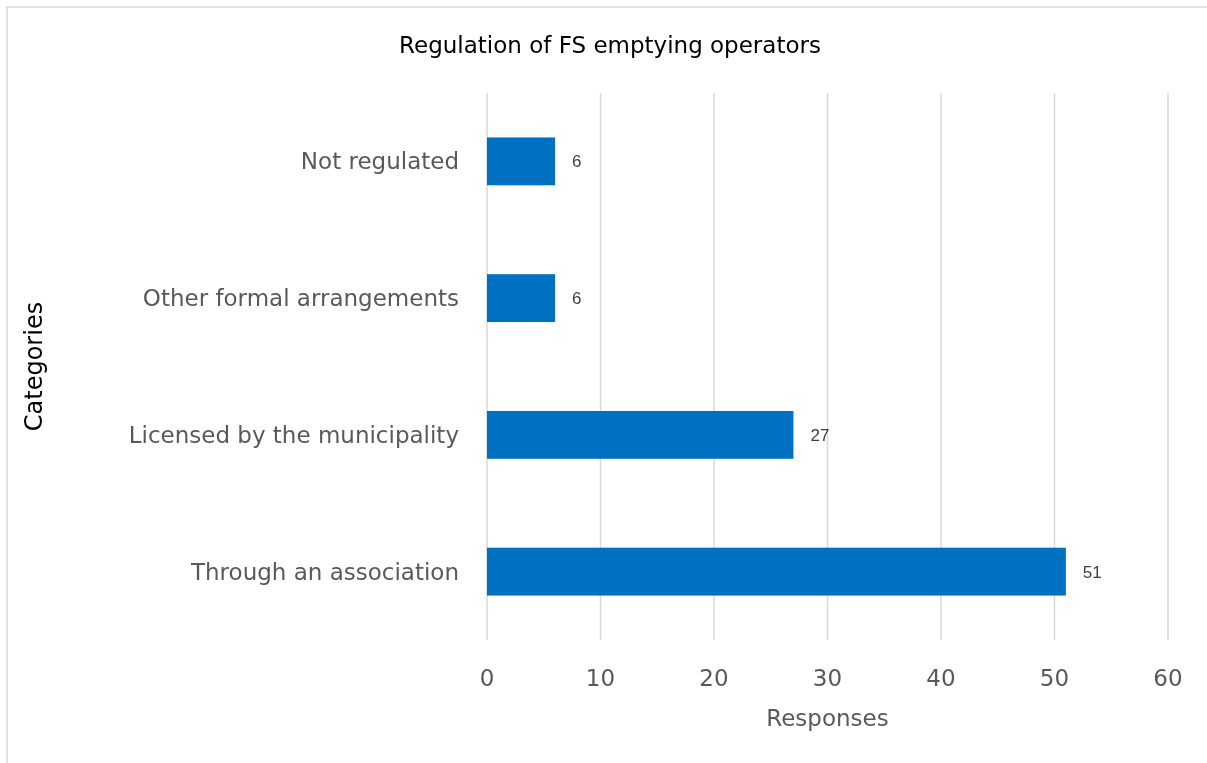 Image resolution: width=1207 pixels, height=763 pixels. Describe the element at coordinates (941, 678) in the screenshot. I see `x-tick-label: 40` at that location.